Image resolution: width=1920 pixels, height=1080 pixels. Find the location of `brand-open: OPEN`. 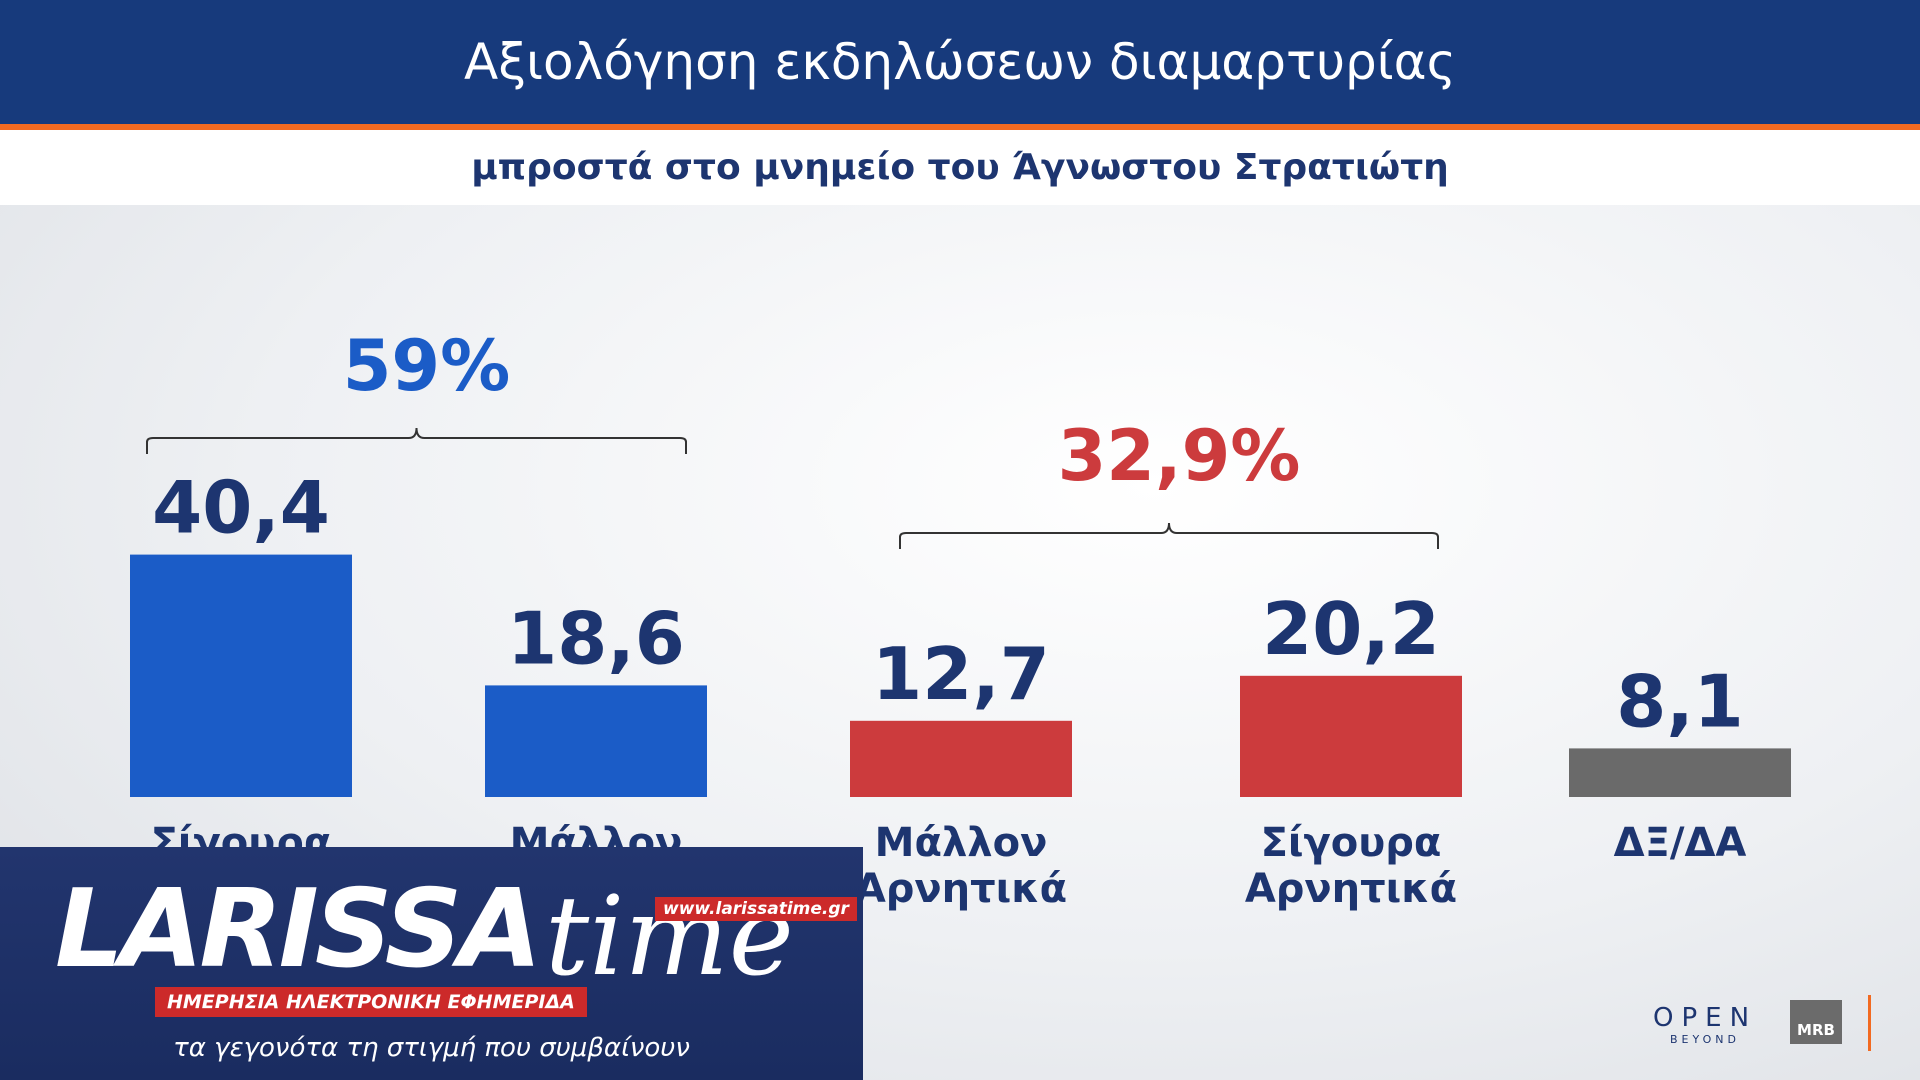

brand-open: OPEN is located at coordinates (1705, 1018).